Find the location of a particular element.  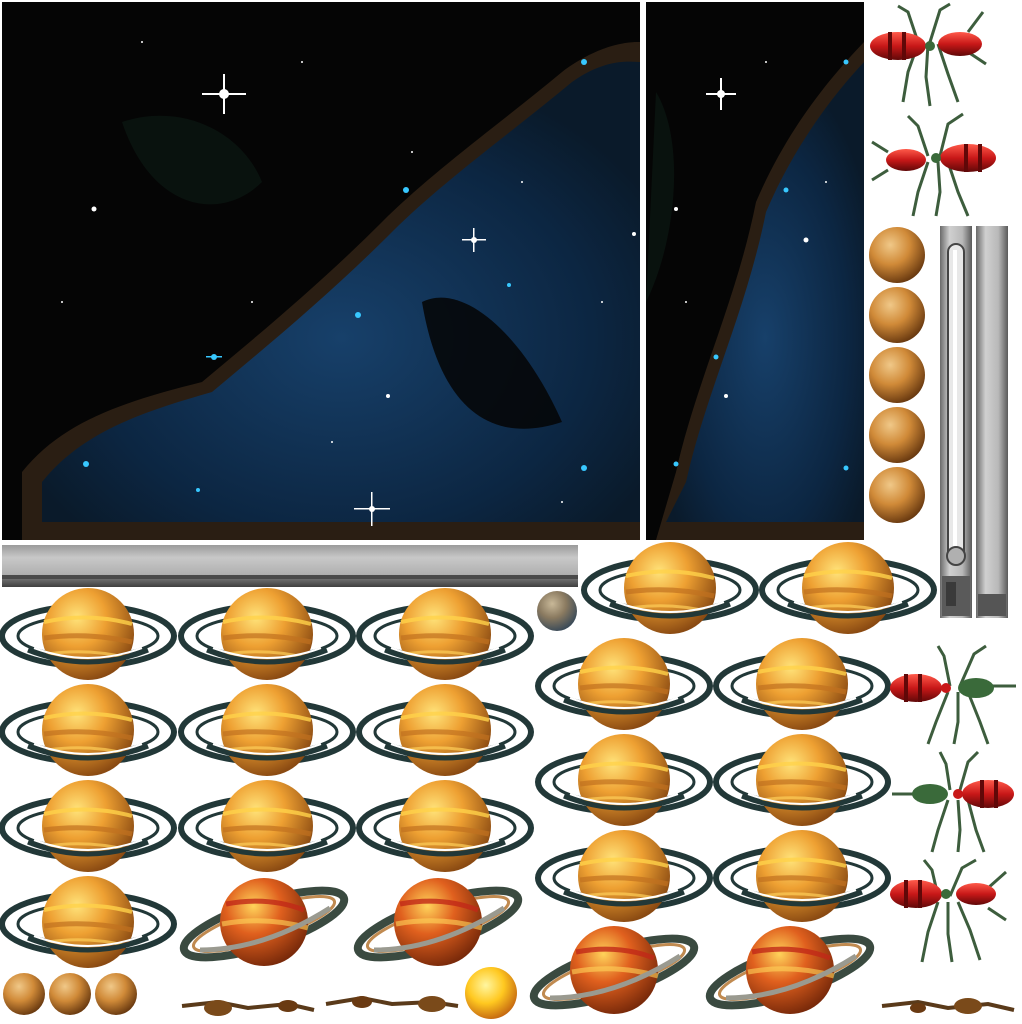

space-background-narrow is located at coordinates (755, 271).